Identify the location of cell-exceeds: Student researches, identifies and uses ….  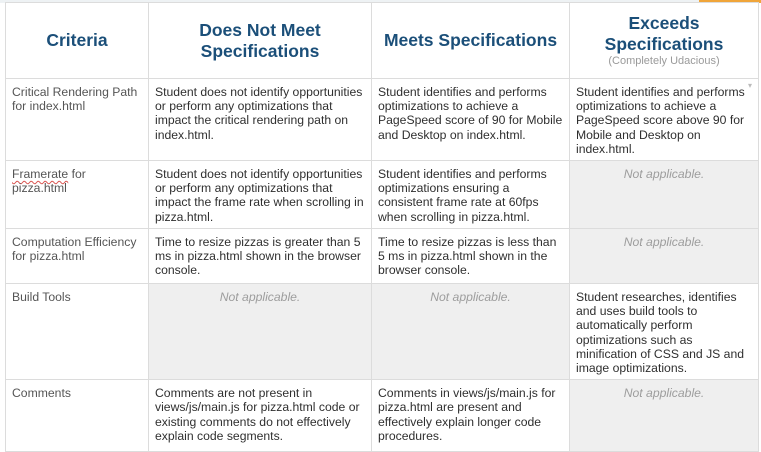
(664, 332).